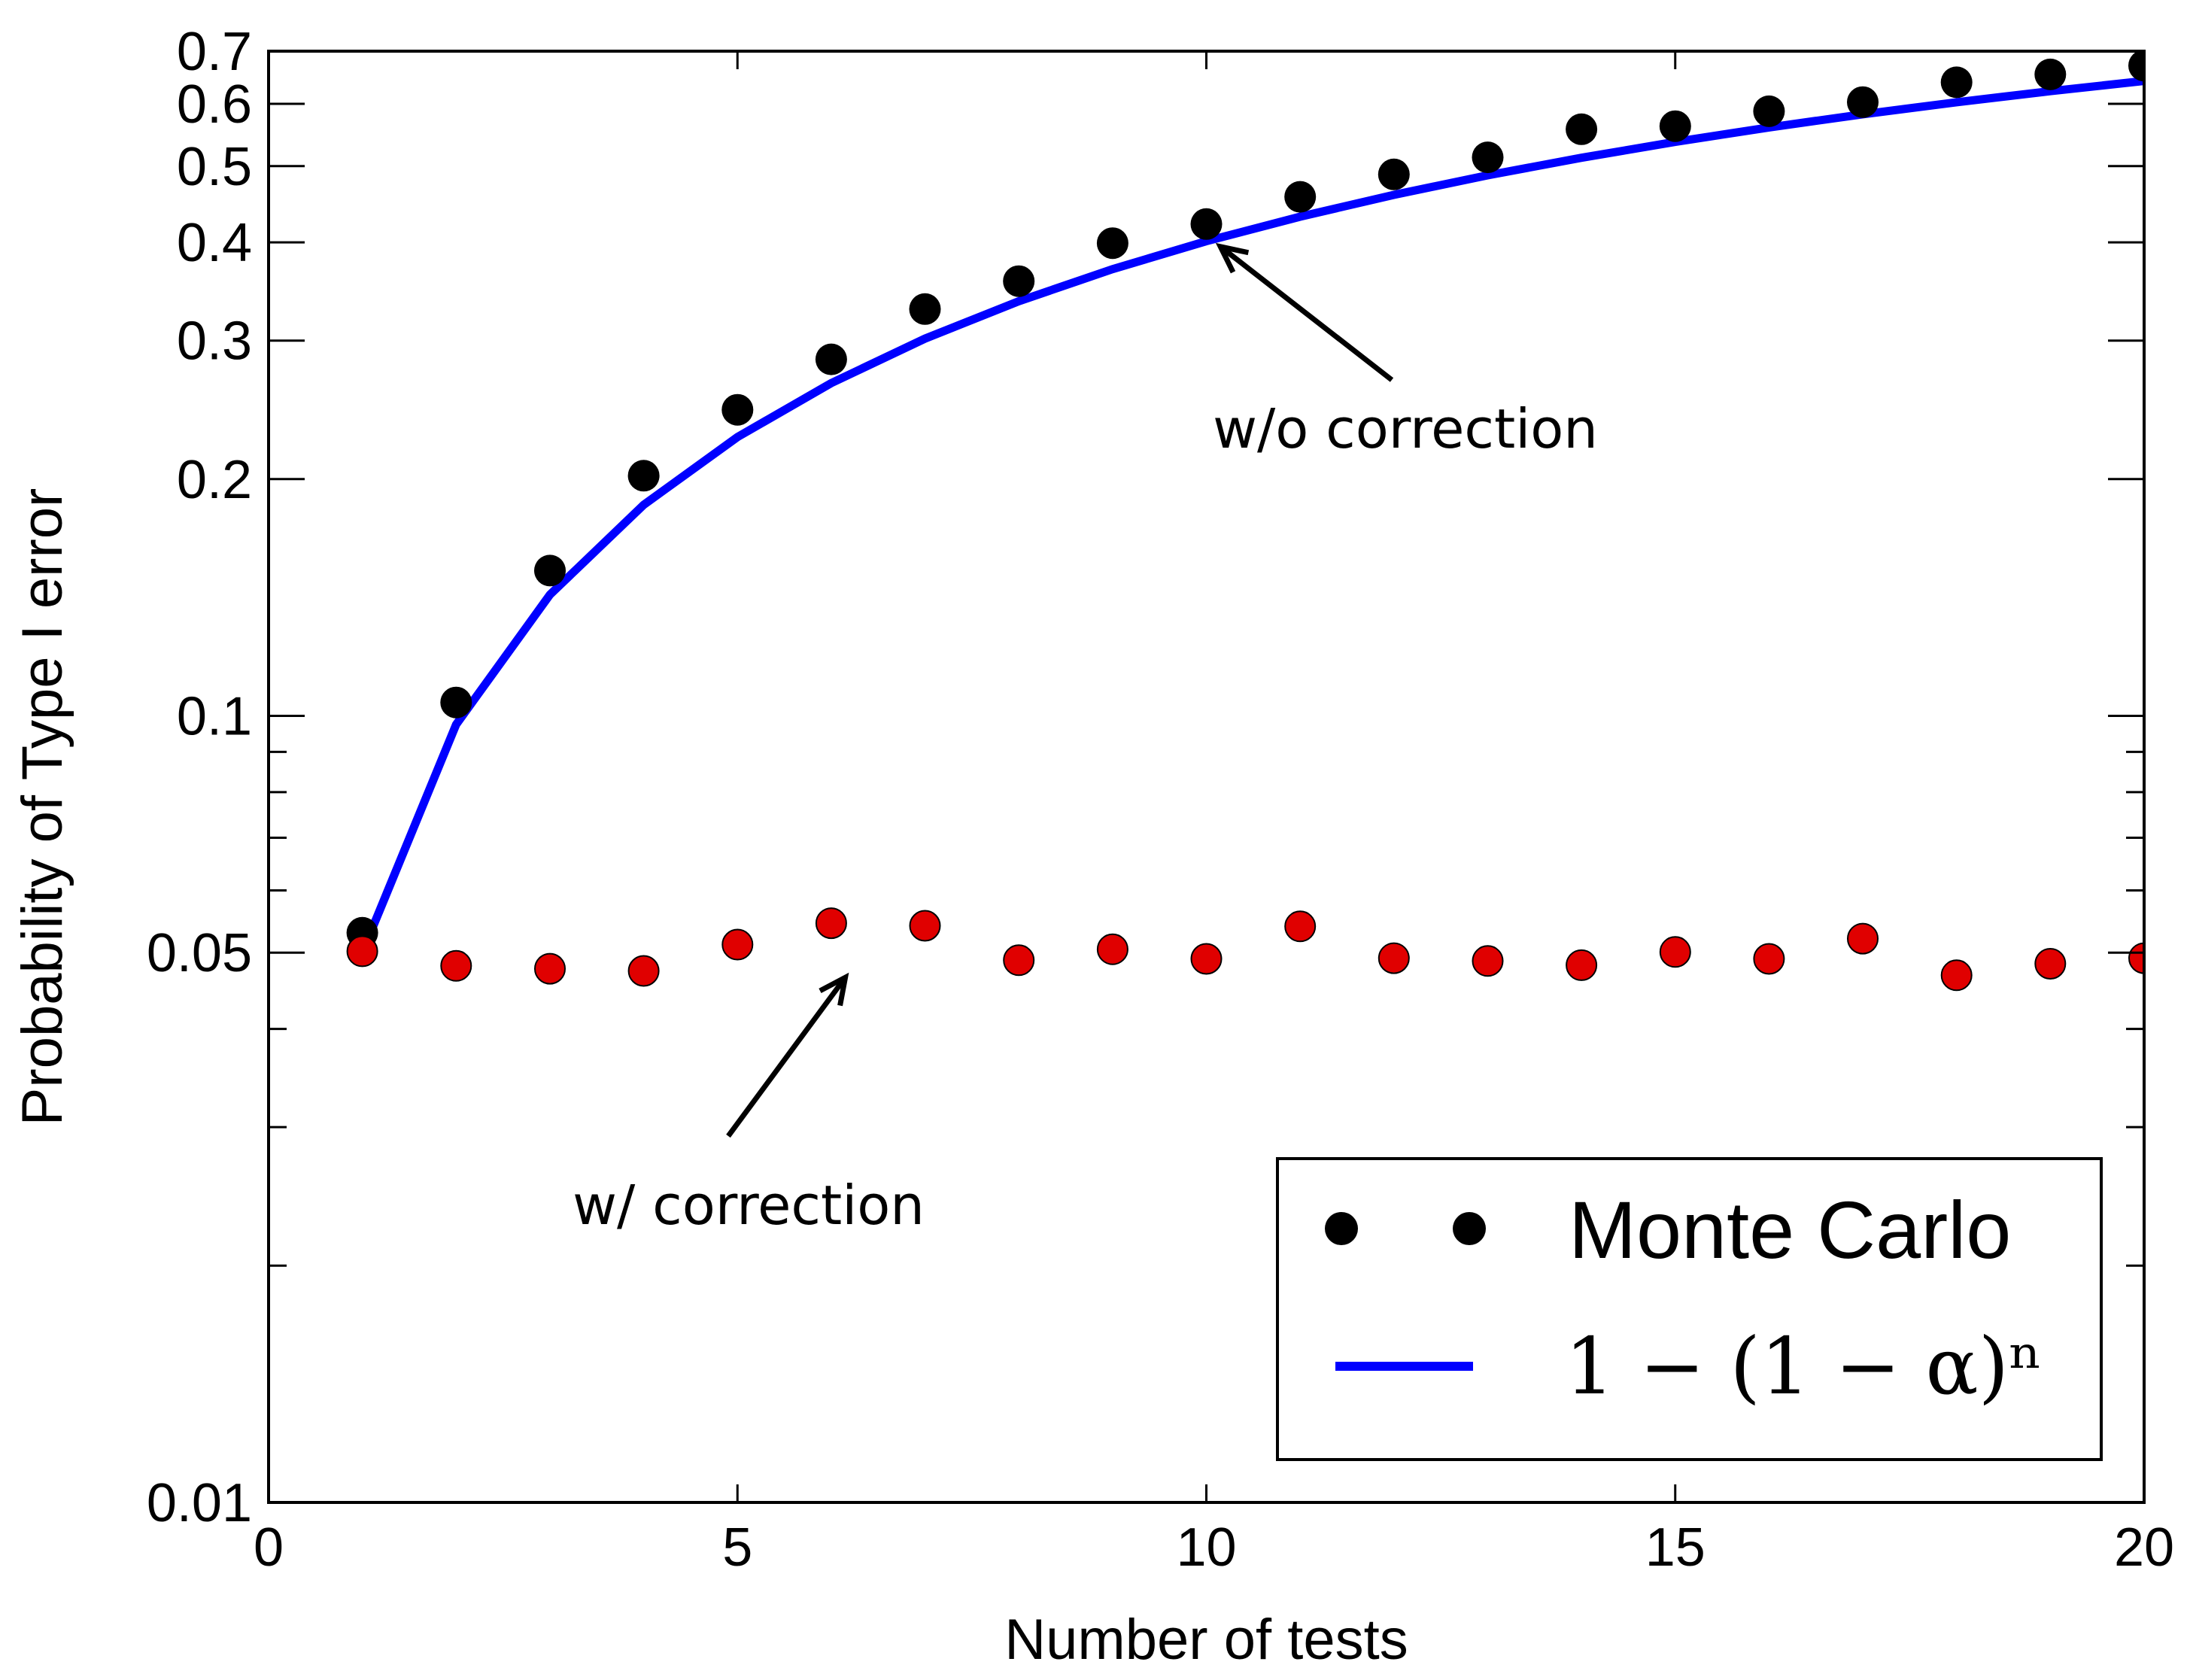 The width and height of the screenshot is (2187, 1680). I want to click on legend-label-monte-carlo: Monte Carlo, so click(1790, 1229).